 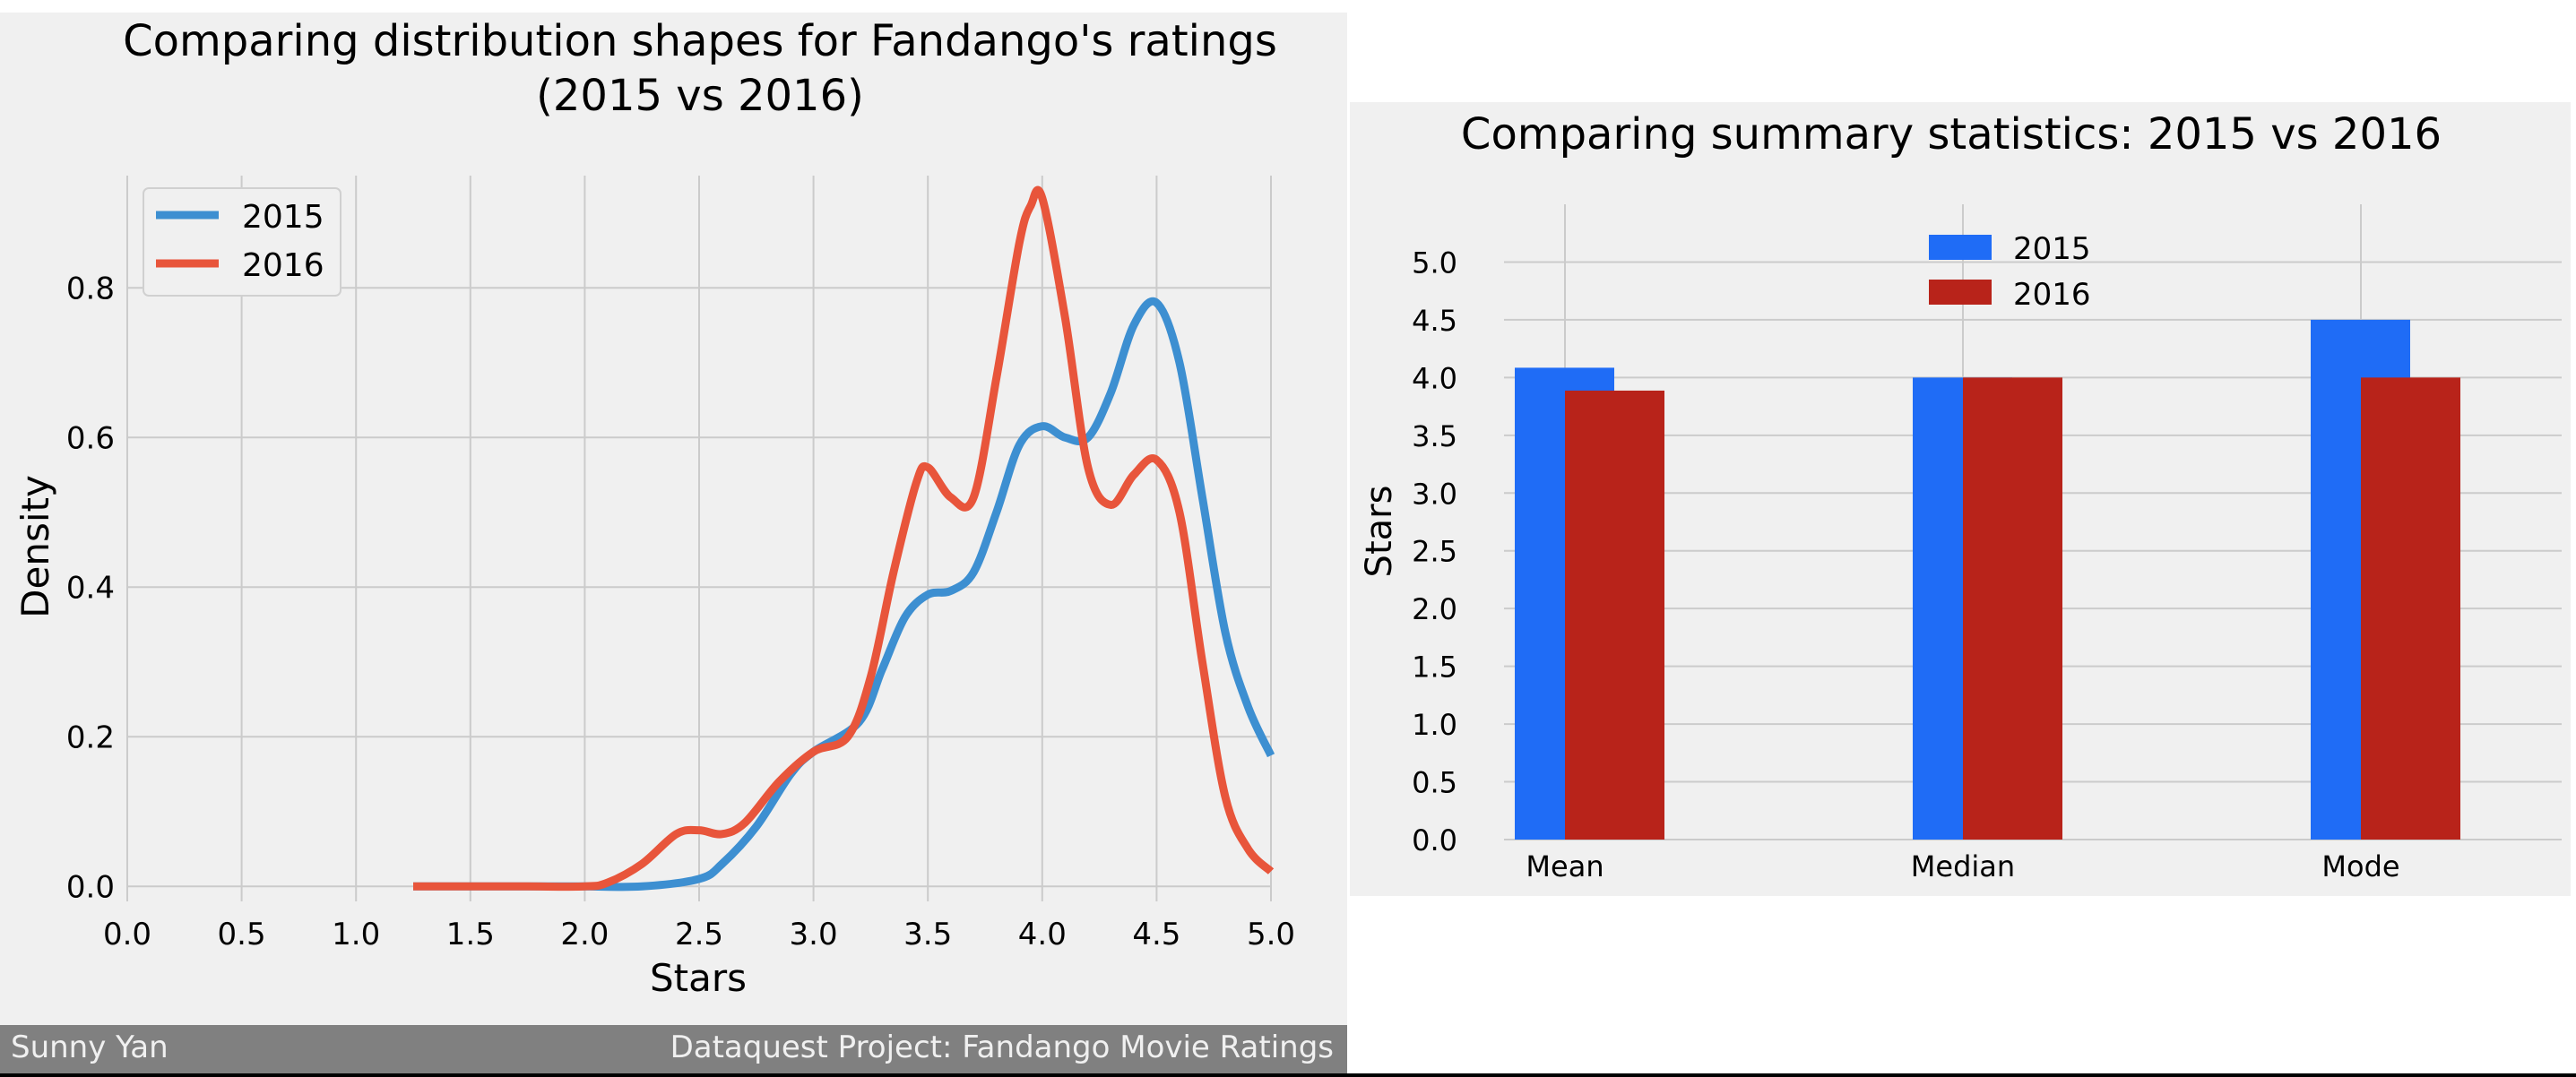 I want to click on density-x-tick-label: 5.0, so click(x=1271, y=934).